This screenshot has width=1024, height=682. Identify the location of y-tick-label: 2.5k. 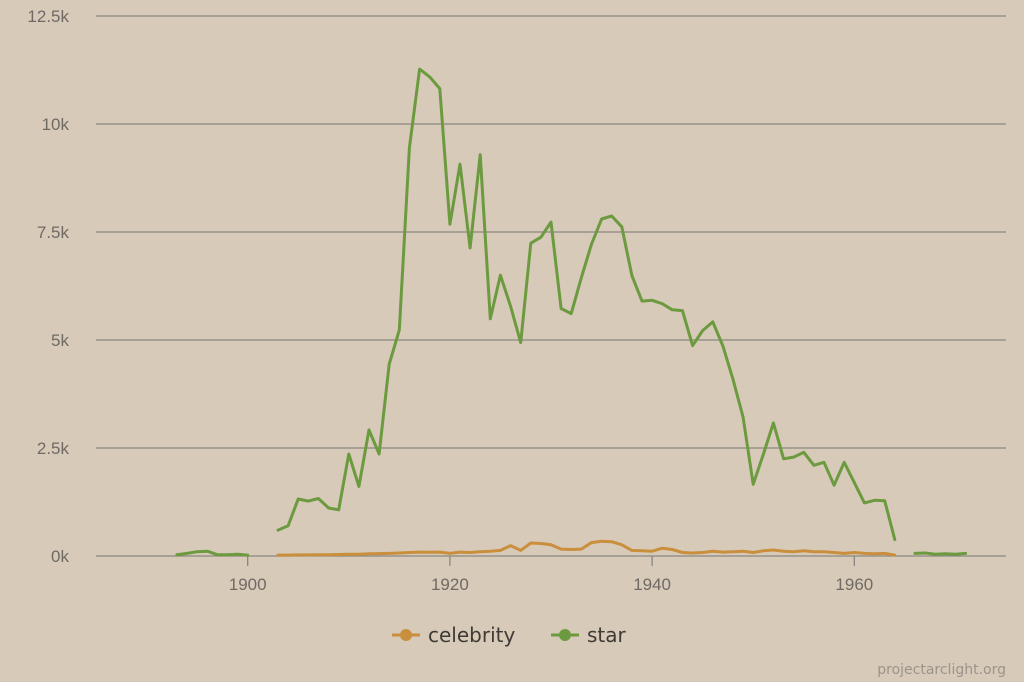
(53, 448).